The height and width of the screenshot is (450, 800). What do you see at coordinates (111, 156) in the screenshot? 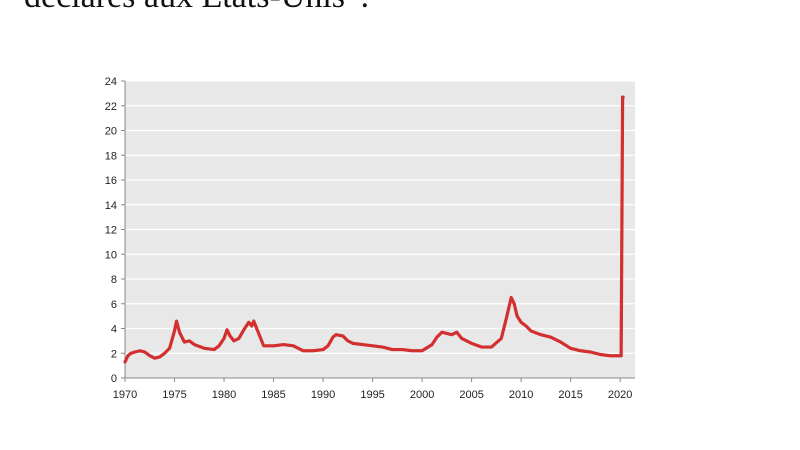
I see `y-tick-label: 18` at bounding box center [111, 156].